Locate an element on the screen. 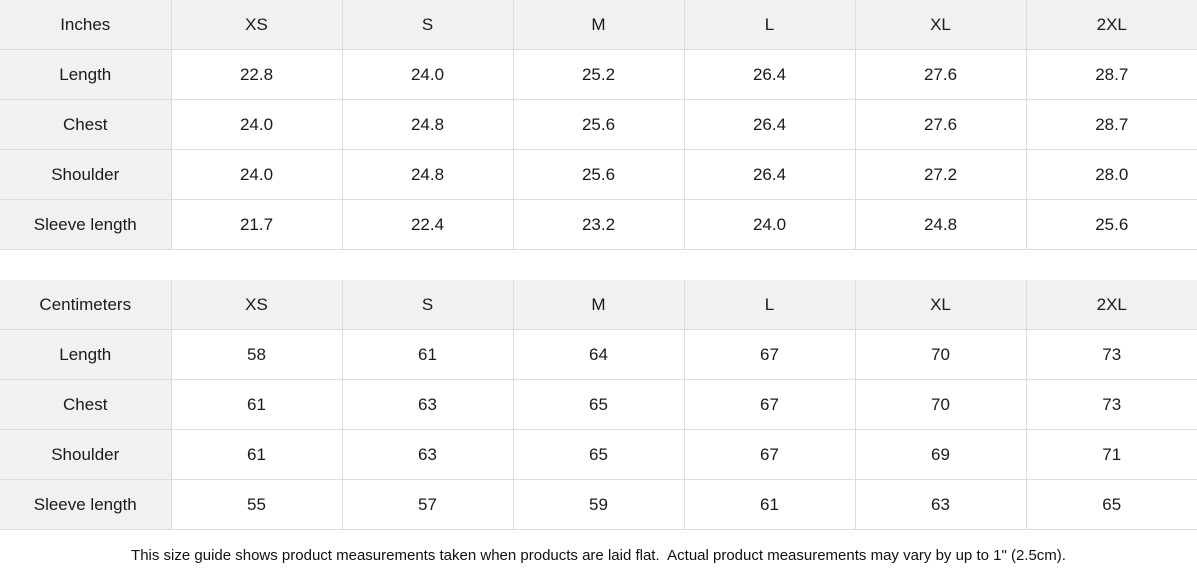 The image size is (1197, 580). measurement-cell: 58 is located at coordinates (256, 354).